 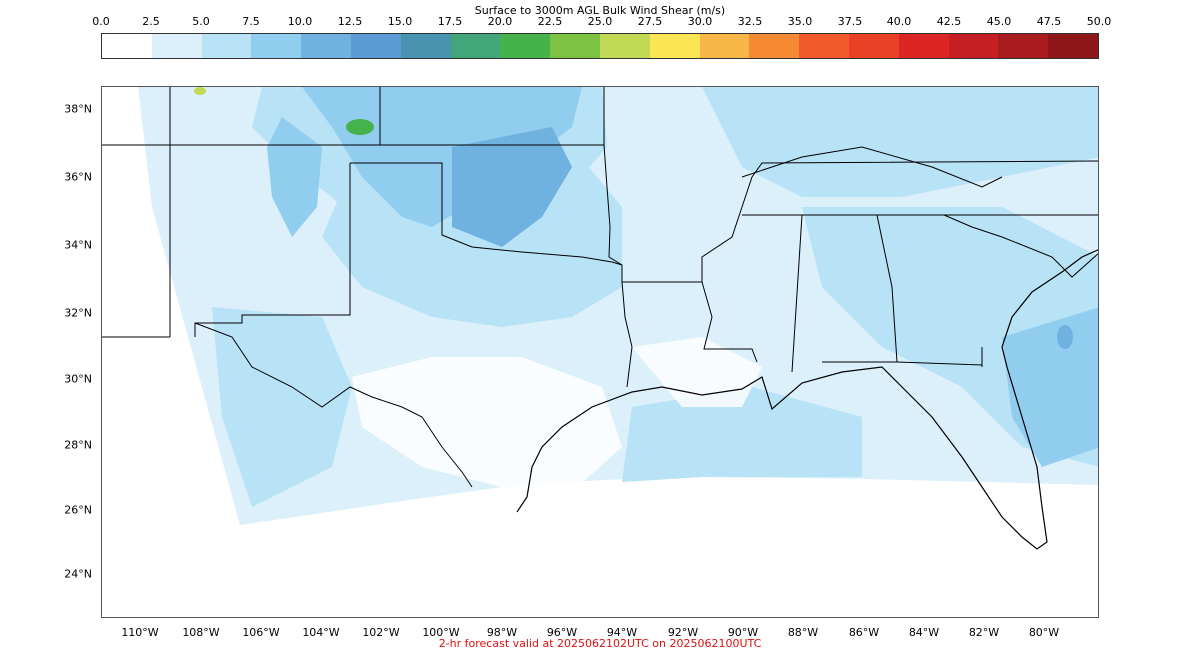 What do you see at coordinates (949, 21) in the screenshot?
I see `colorbar-tick: 42.5` at bounding box center [949, 21].